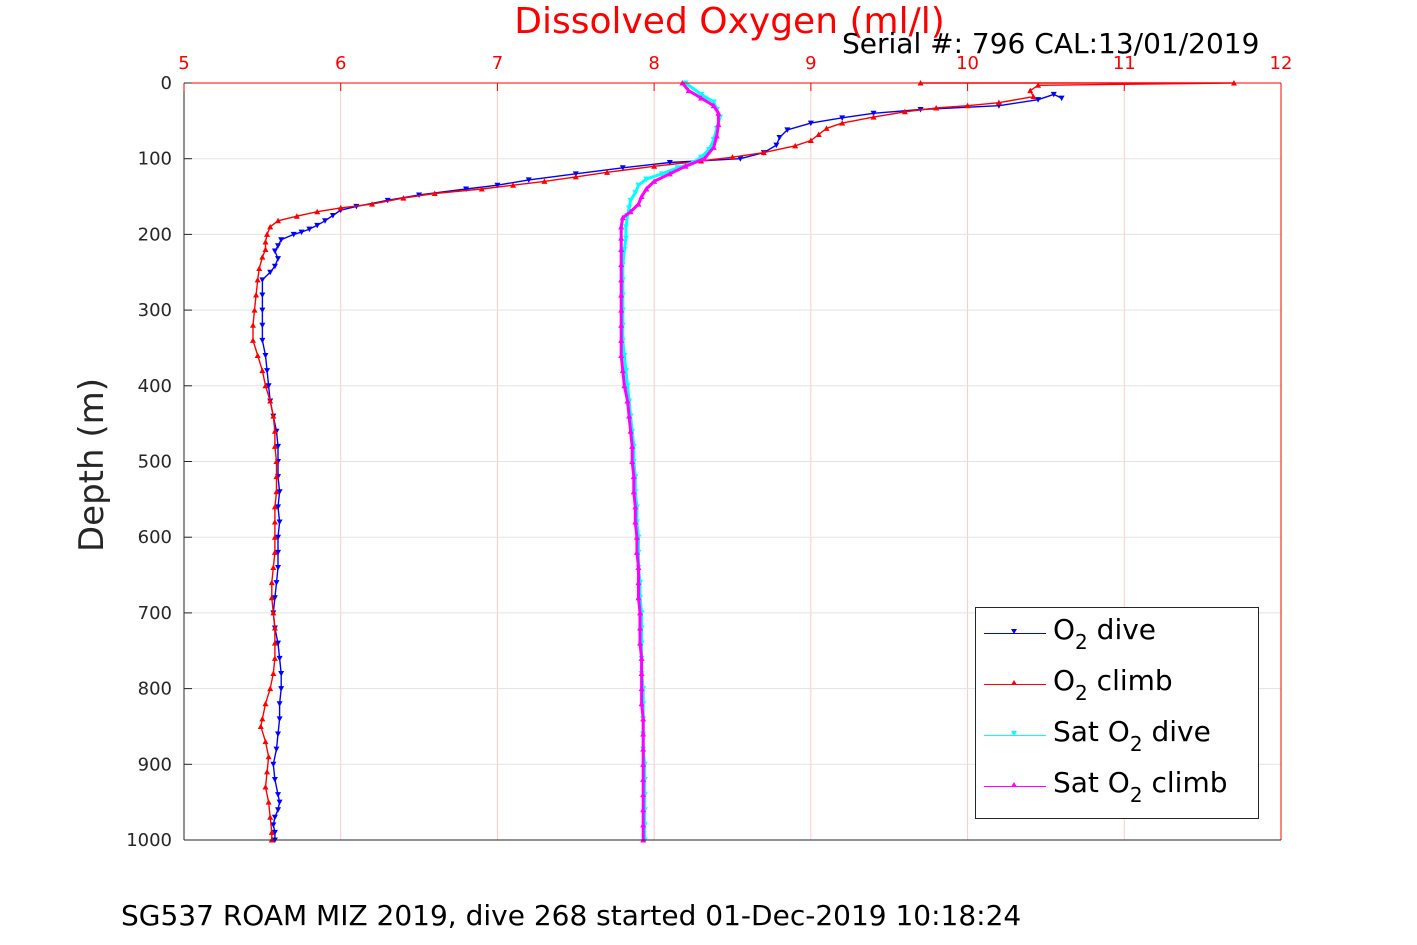 This screenshot has width=1417, height=945. What do you see at coordinates (183, 63) in the screenshot?
I see `x-tick-label: 5` at bounding box center [183, 63].